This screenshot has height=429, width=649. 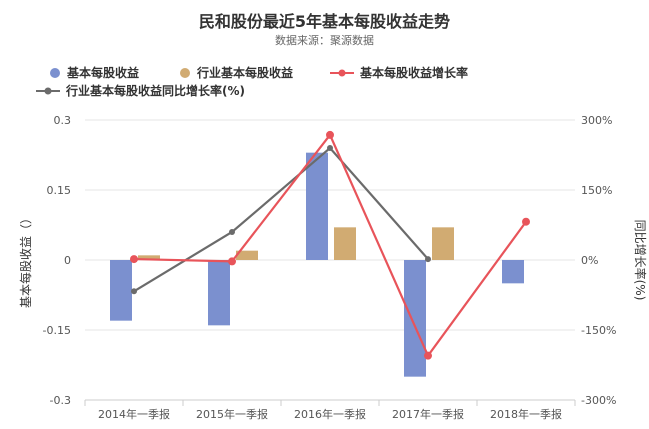 I want to click on legend-eps-label: 基本每股收益, so click(x=102, y=72).